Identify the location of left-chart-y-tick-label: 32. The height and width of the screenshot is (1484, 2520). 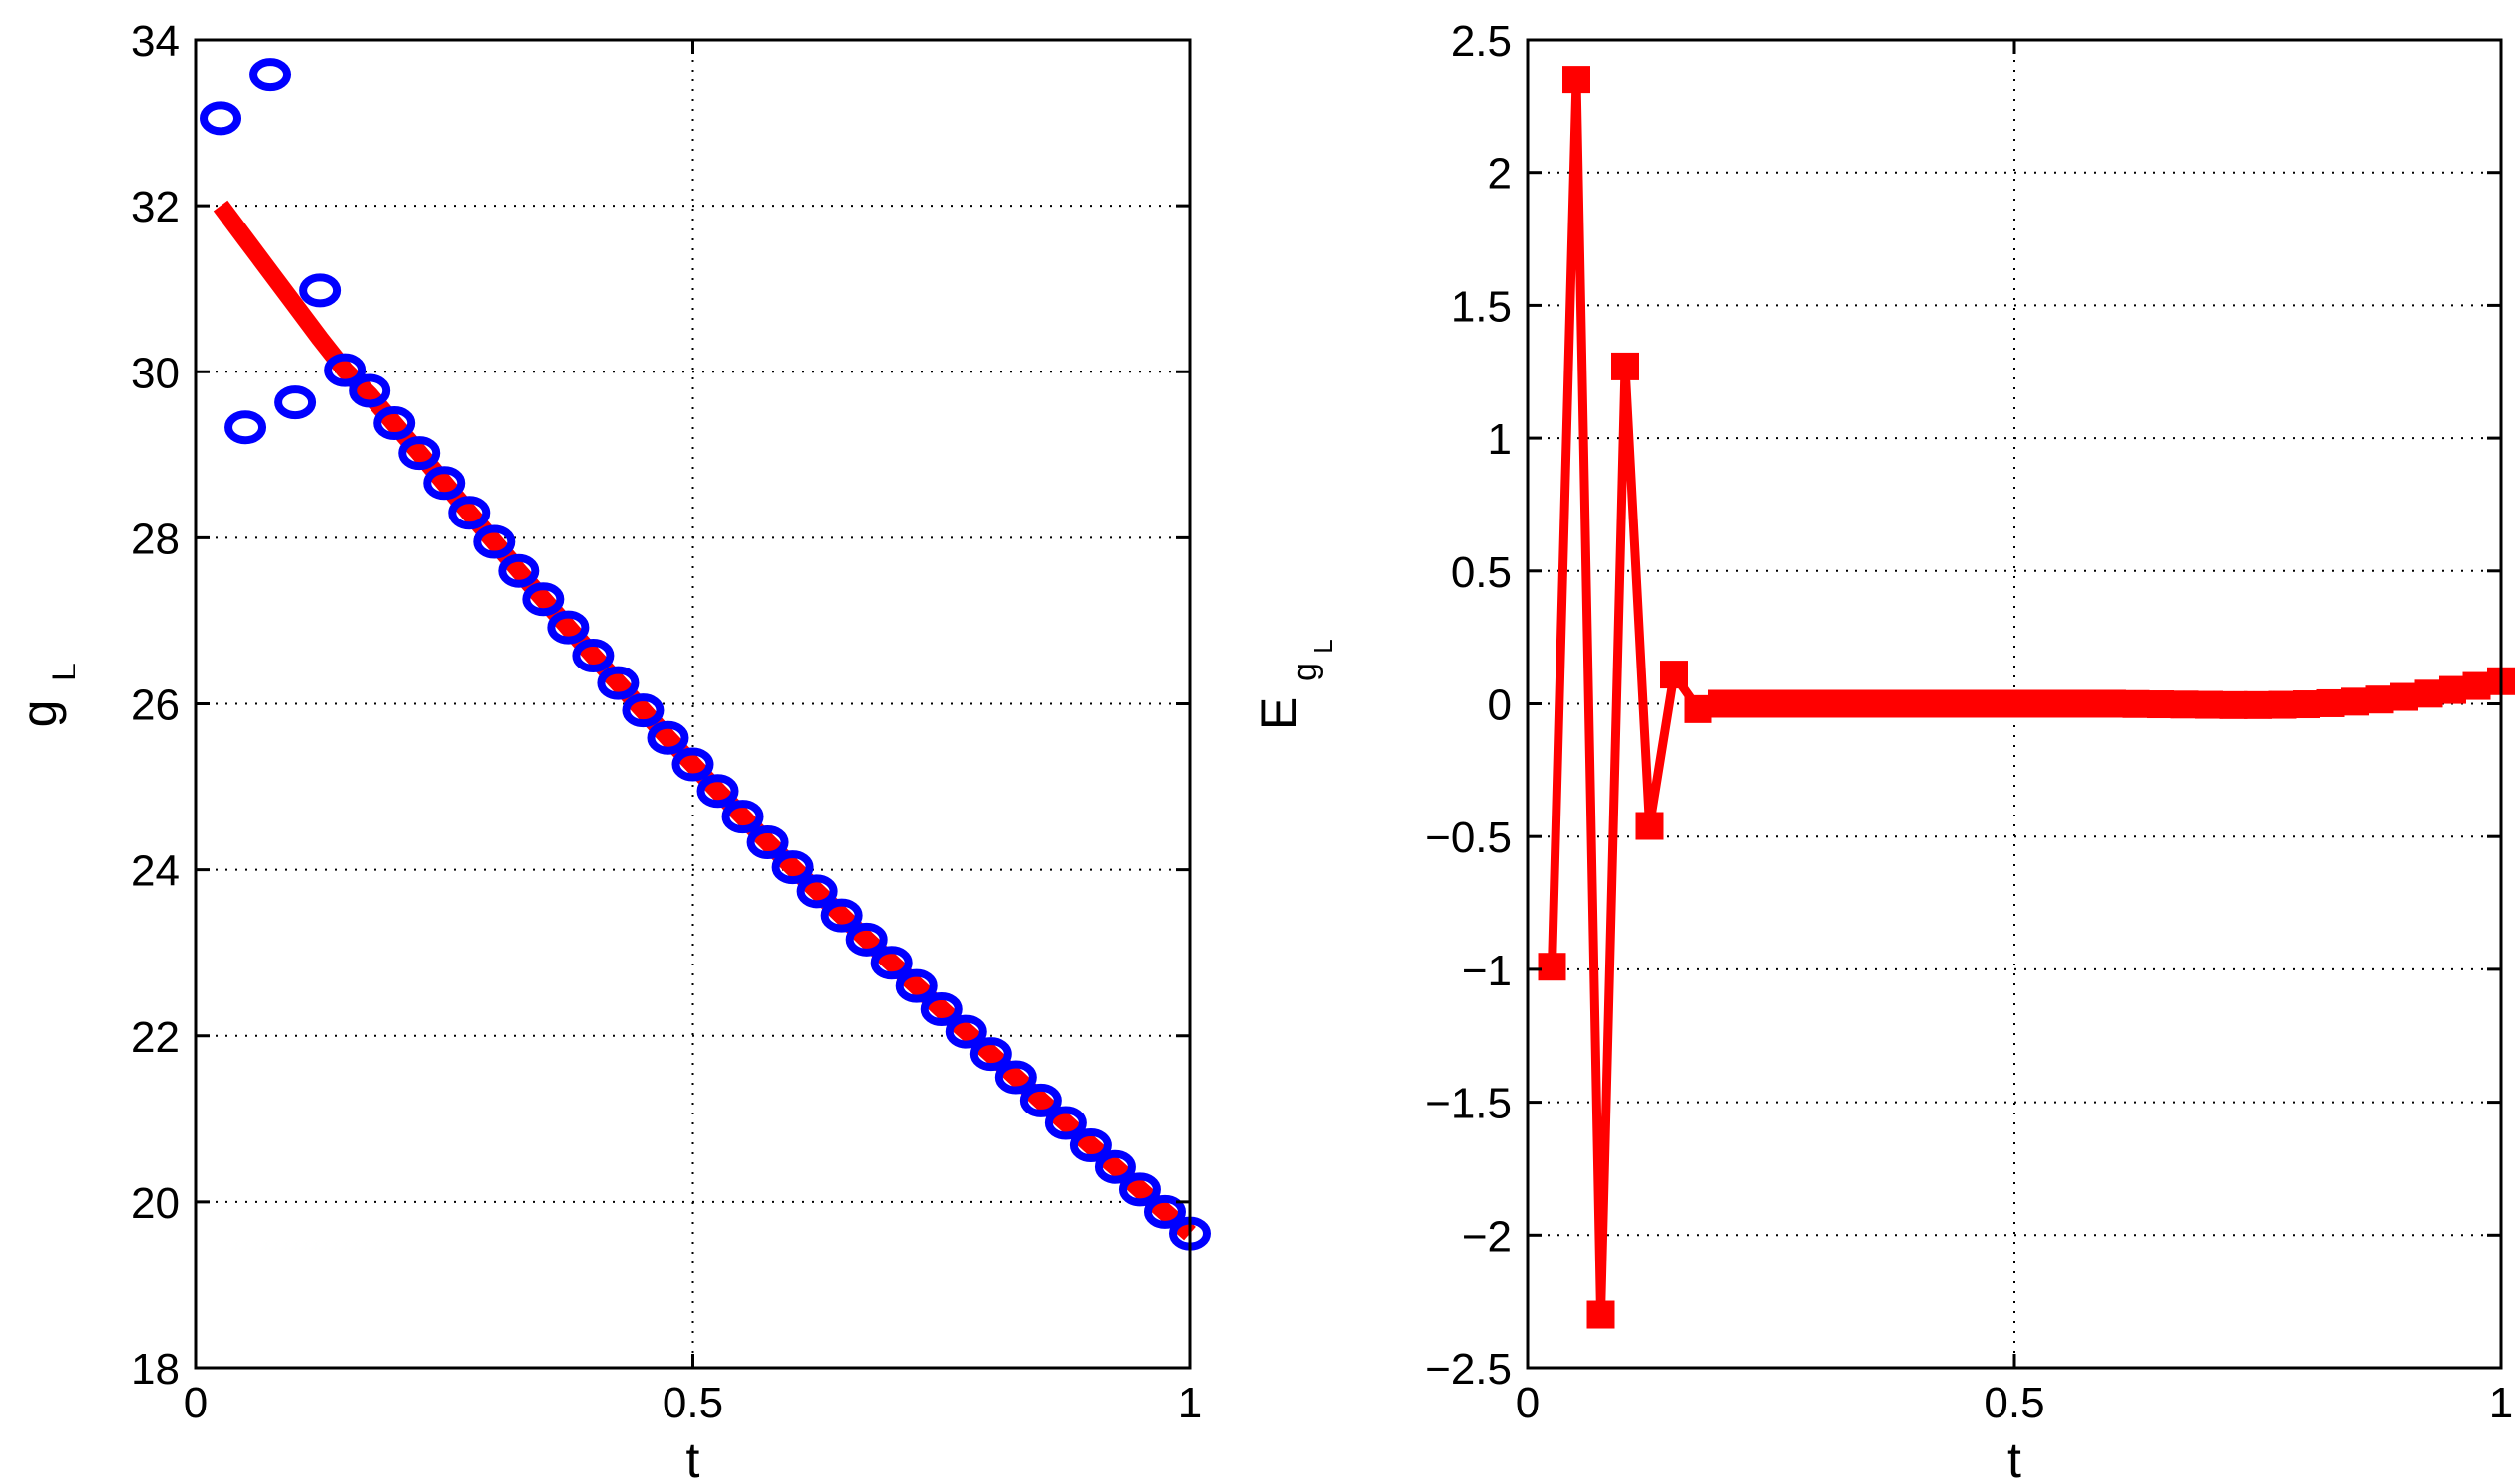
(155, 207).